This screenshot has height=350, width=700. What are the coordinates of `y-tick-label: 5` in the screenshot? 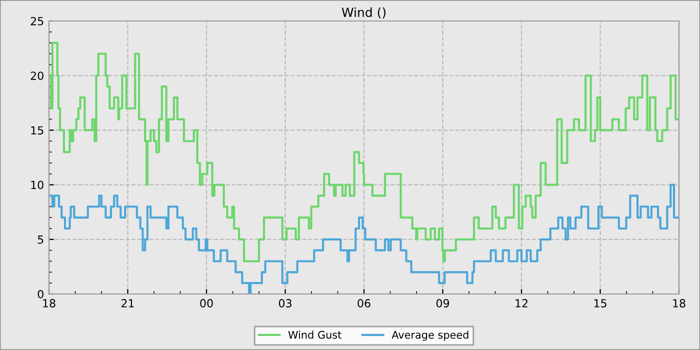 It's located at (41, 240).